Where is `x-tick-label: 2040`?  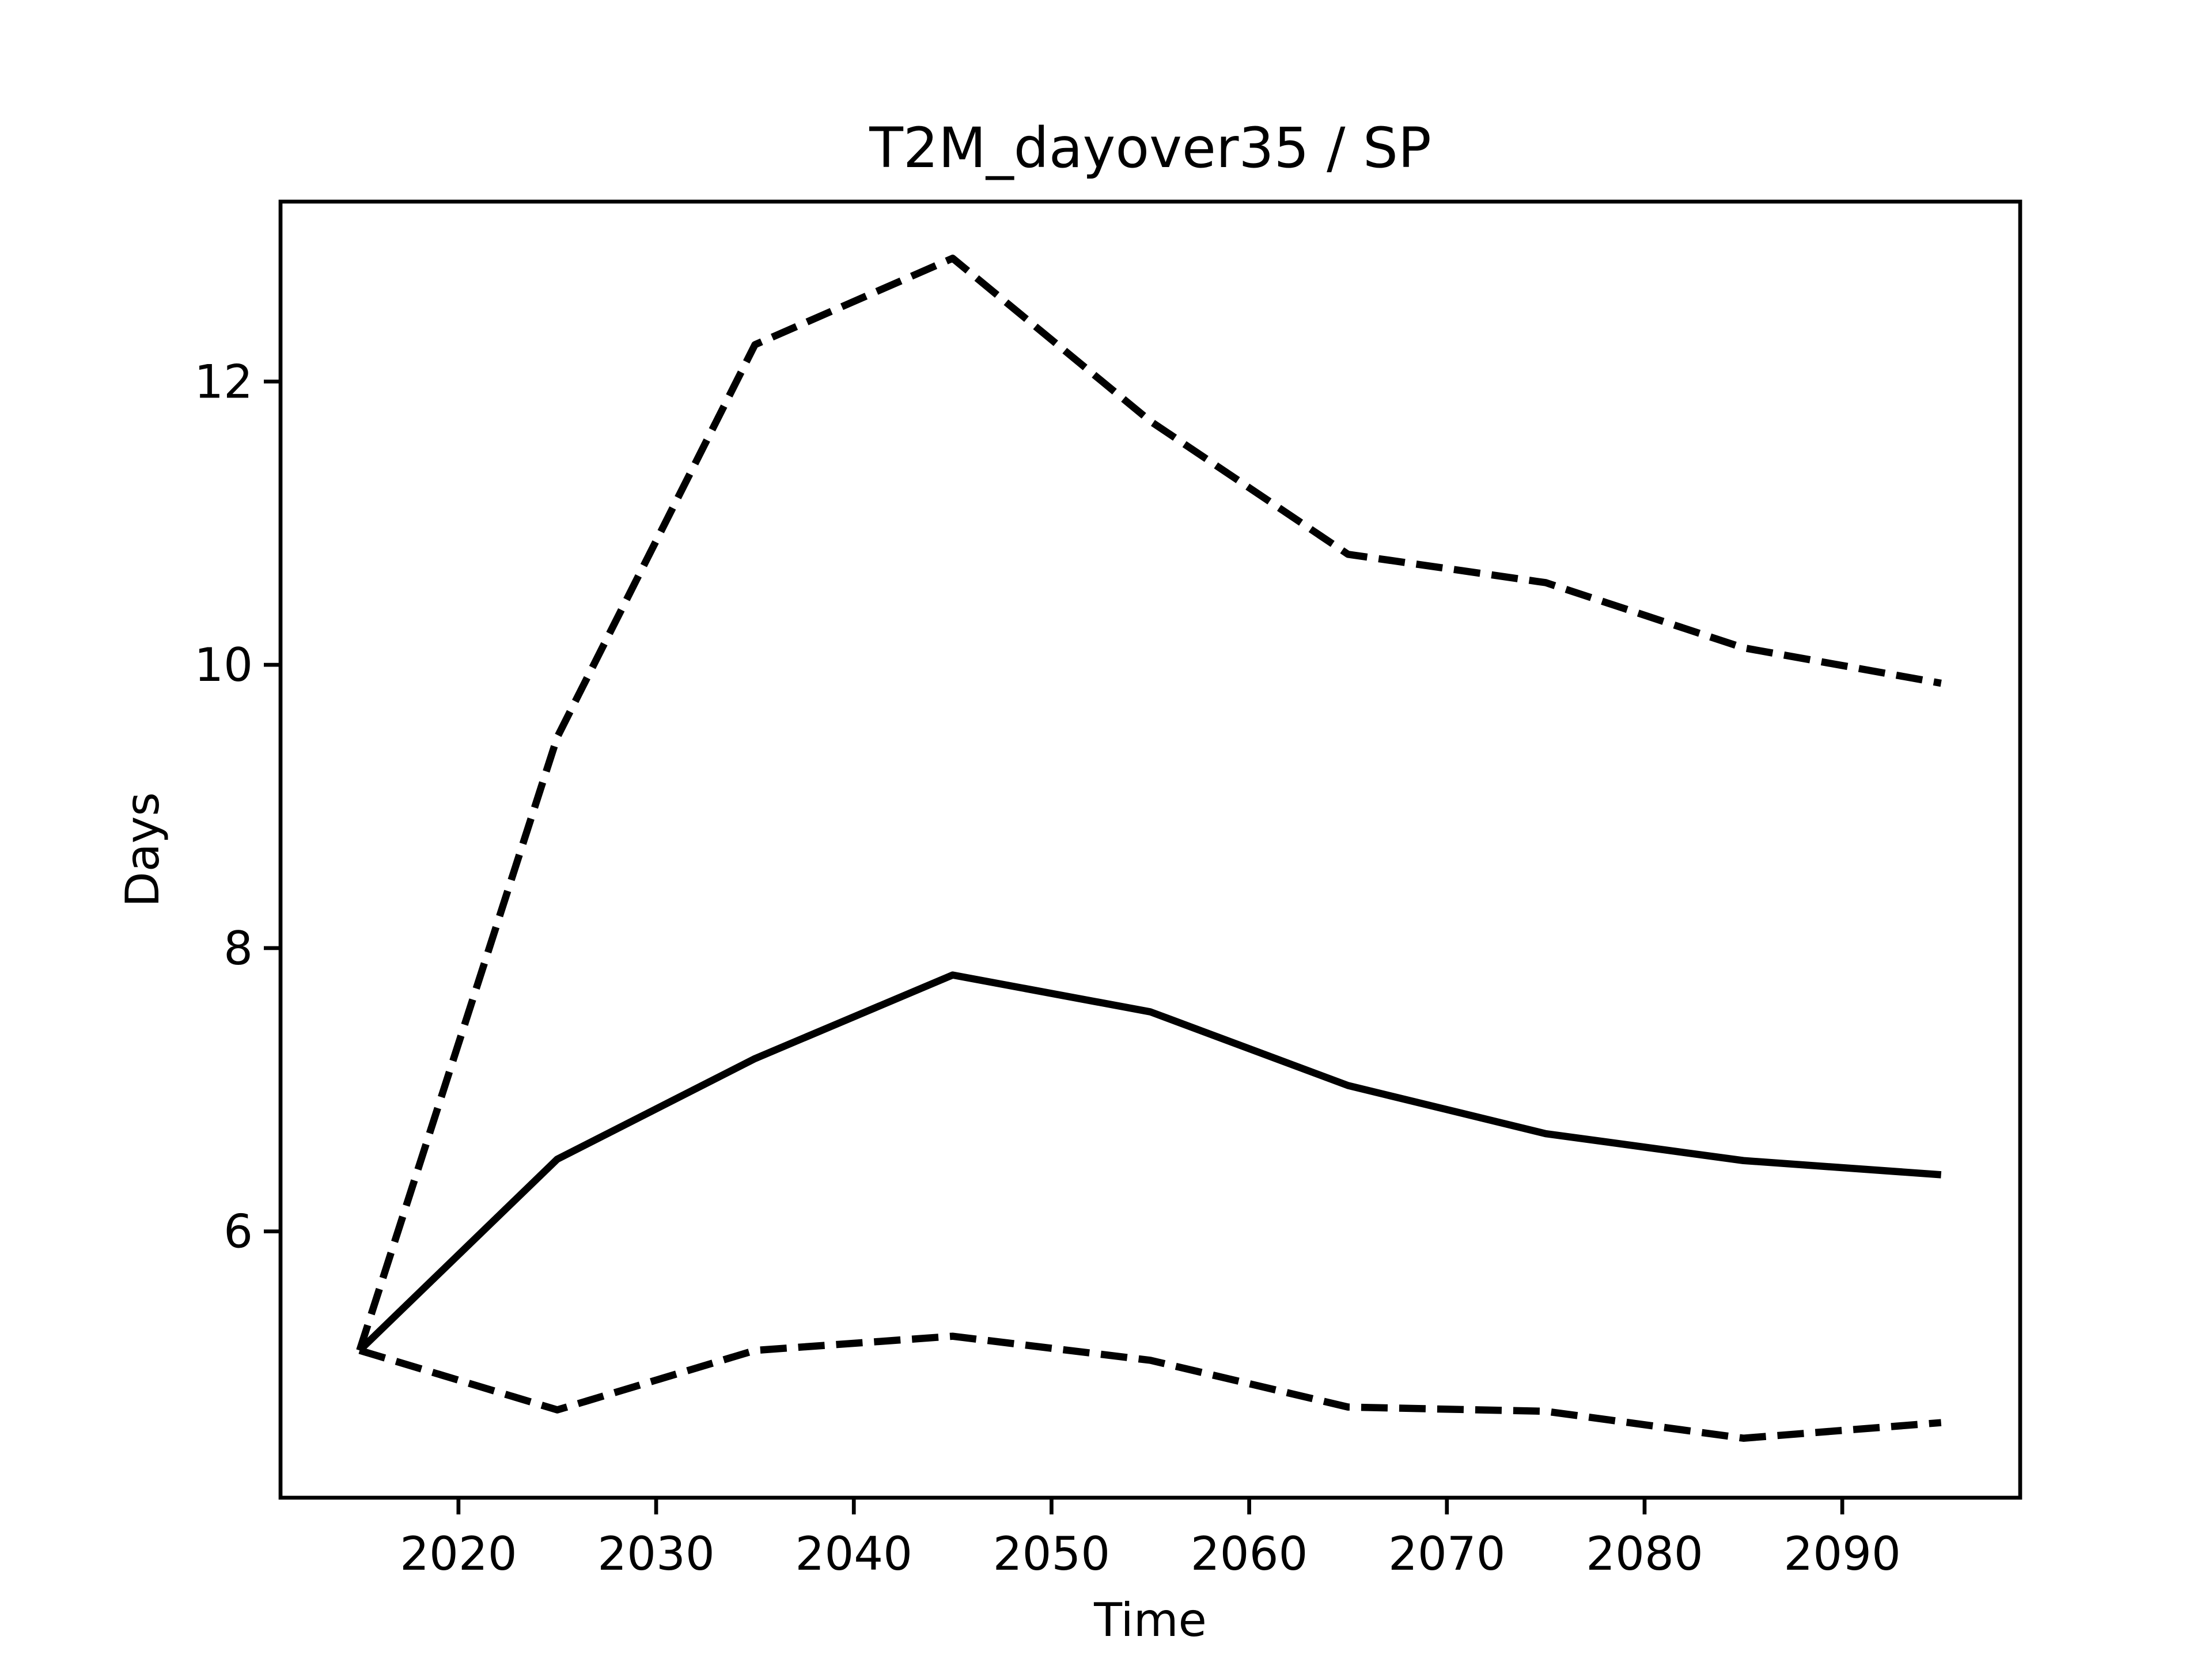
x-tick-label: 2040 is located at coordinates (853, 1554).